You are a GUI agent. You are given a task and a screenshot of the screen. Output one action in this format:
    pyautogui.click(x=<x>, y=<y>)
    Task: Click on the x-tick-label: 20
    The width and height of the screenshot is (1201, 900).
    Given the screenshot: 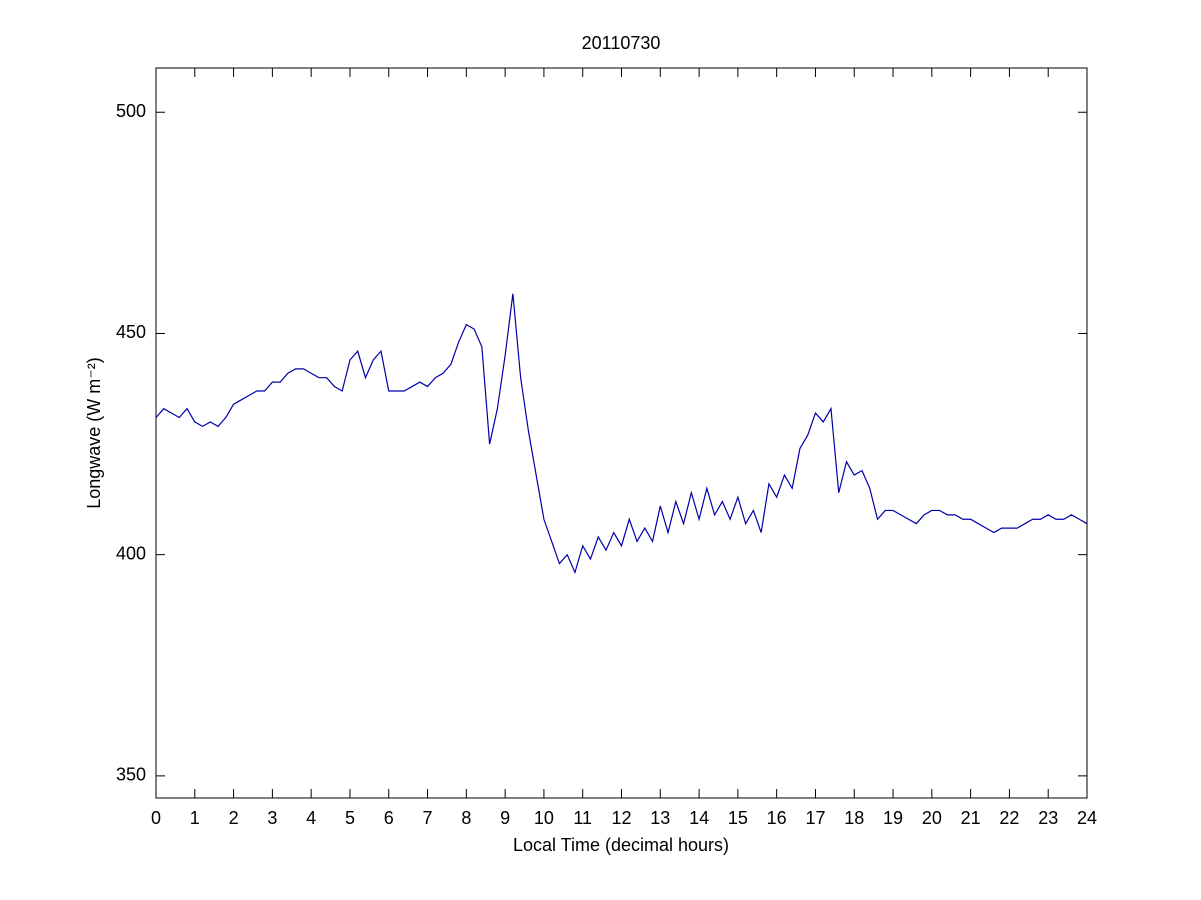 What is the action you would take?
    pyautogui.click(x=932, y=818)
    